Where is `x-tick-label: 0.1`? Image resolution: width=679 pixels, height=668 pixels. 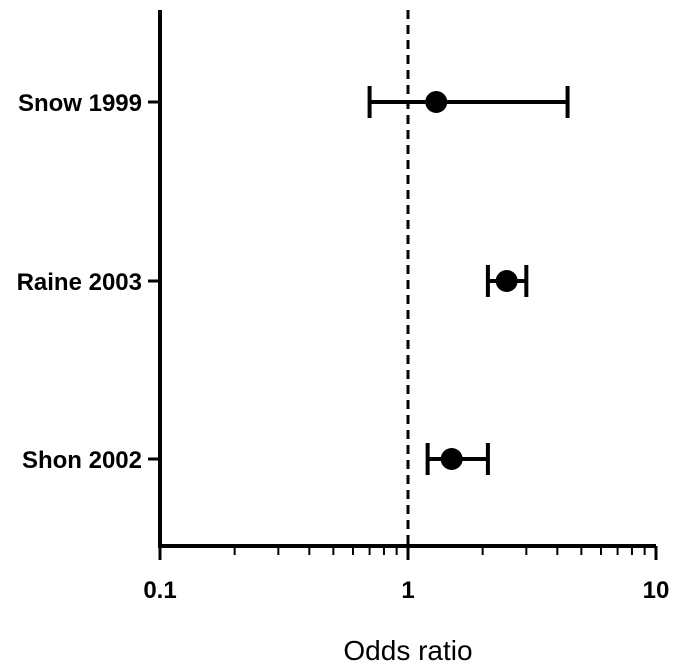
x-tick-label: 0.1 is located at coordinates (159, 590).